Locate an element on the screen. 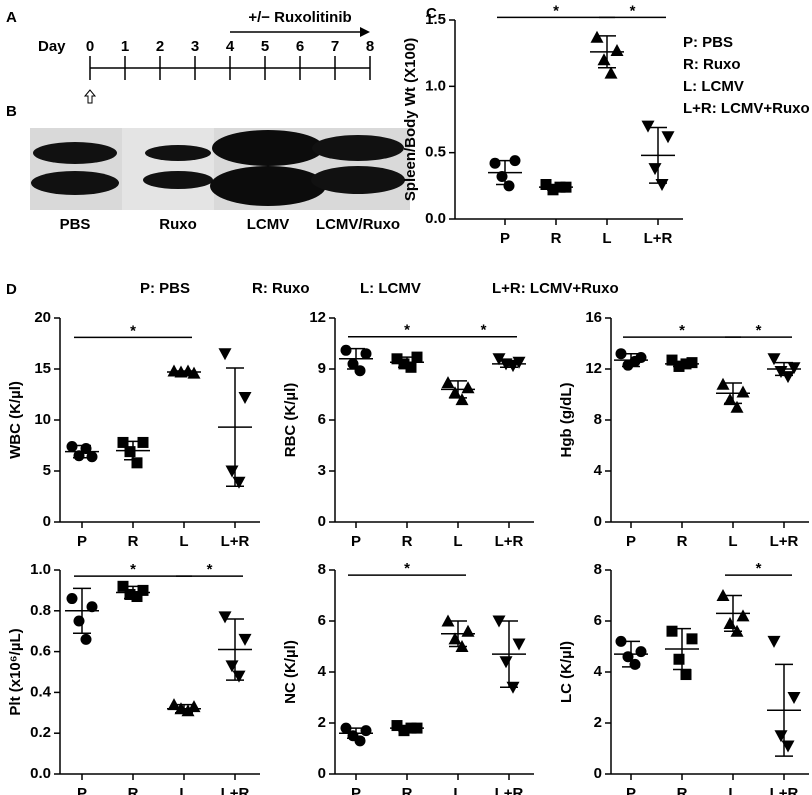  y-tick-label: 1.0 is located at coordinates (40, 569).